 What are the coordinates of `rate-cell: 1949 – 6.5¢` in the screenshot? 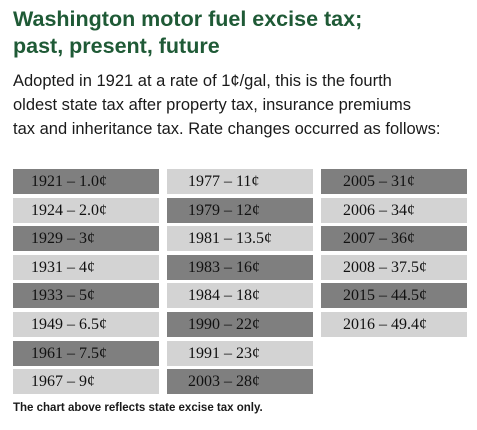 It's located at (86, 324).